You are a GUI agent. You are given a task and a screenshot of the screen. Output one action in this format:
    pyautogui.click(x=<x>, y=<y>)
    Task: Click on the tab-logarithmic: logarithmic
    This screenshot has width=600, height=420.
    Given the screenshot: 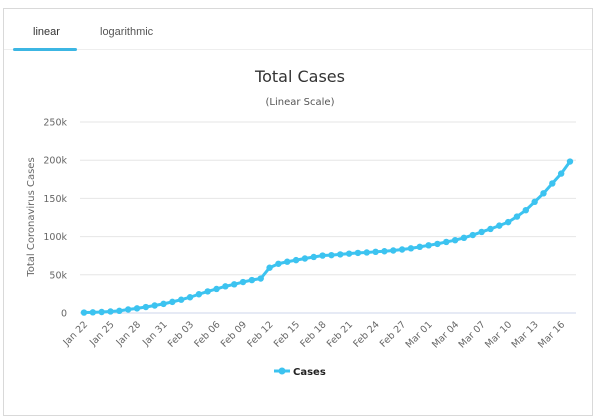 What is the action you would take?
    pyautogui.click(x=127, y=32)
    